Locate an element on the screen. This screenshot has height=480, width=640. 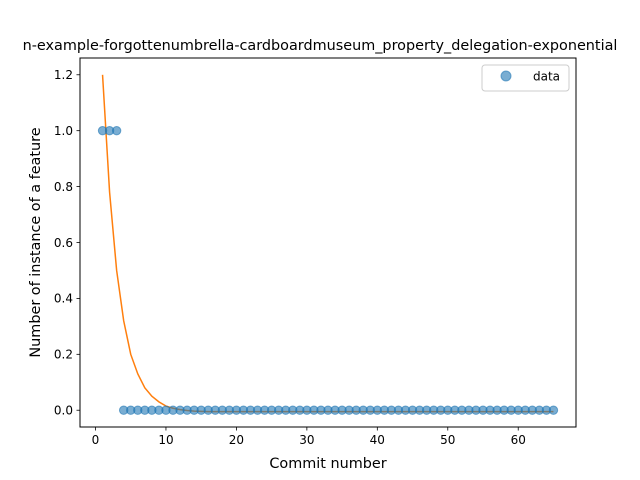
x-tick-label: 10 is located at coordinates (165, 440).